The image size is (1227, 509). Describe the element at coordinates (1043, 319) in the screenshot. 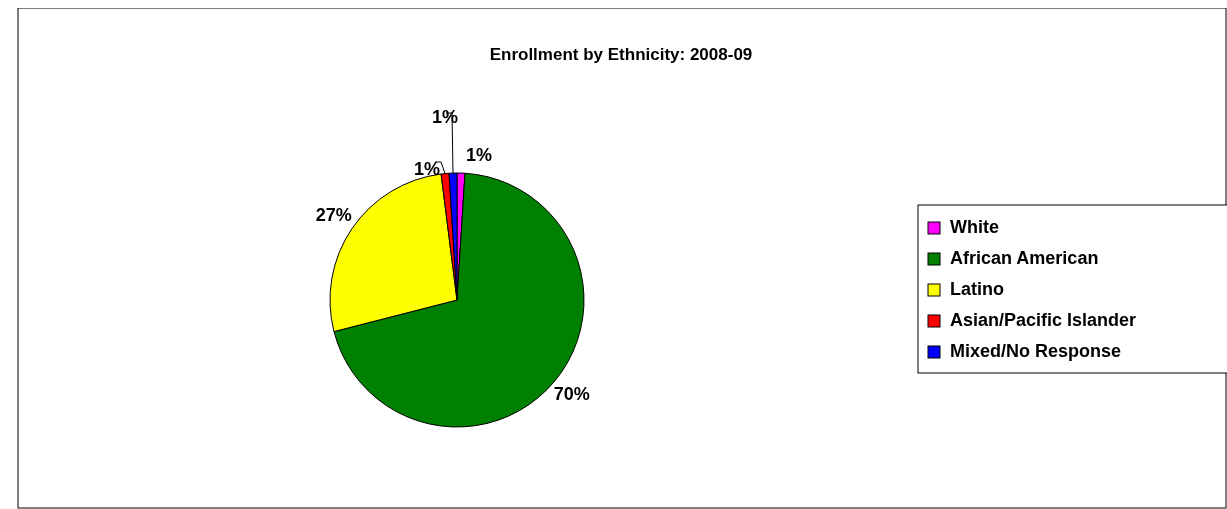

I see `legend-label: Asian/Pacific Islander` at that location.